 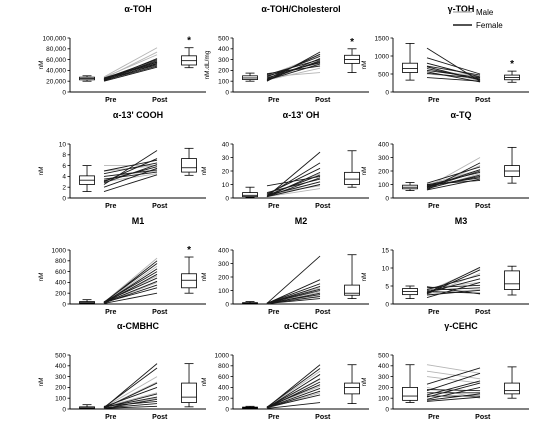 What do you see at coordinates (387, 286) in the screenshot?
I see `y-tick-label: 5` at bounding box center [387, 286].